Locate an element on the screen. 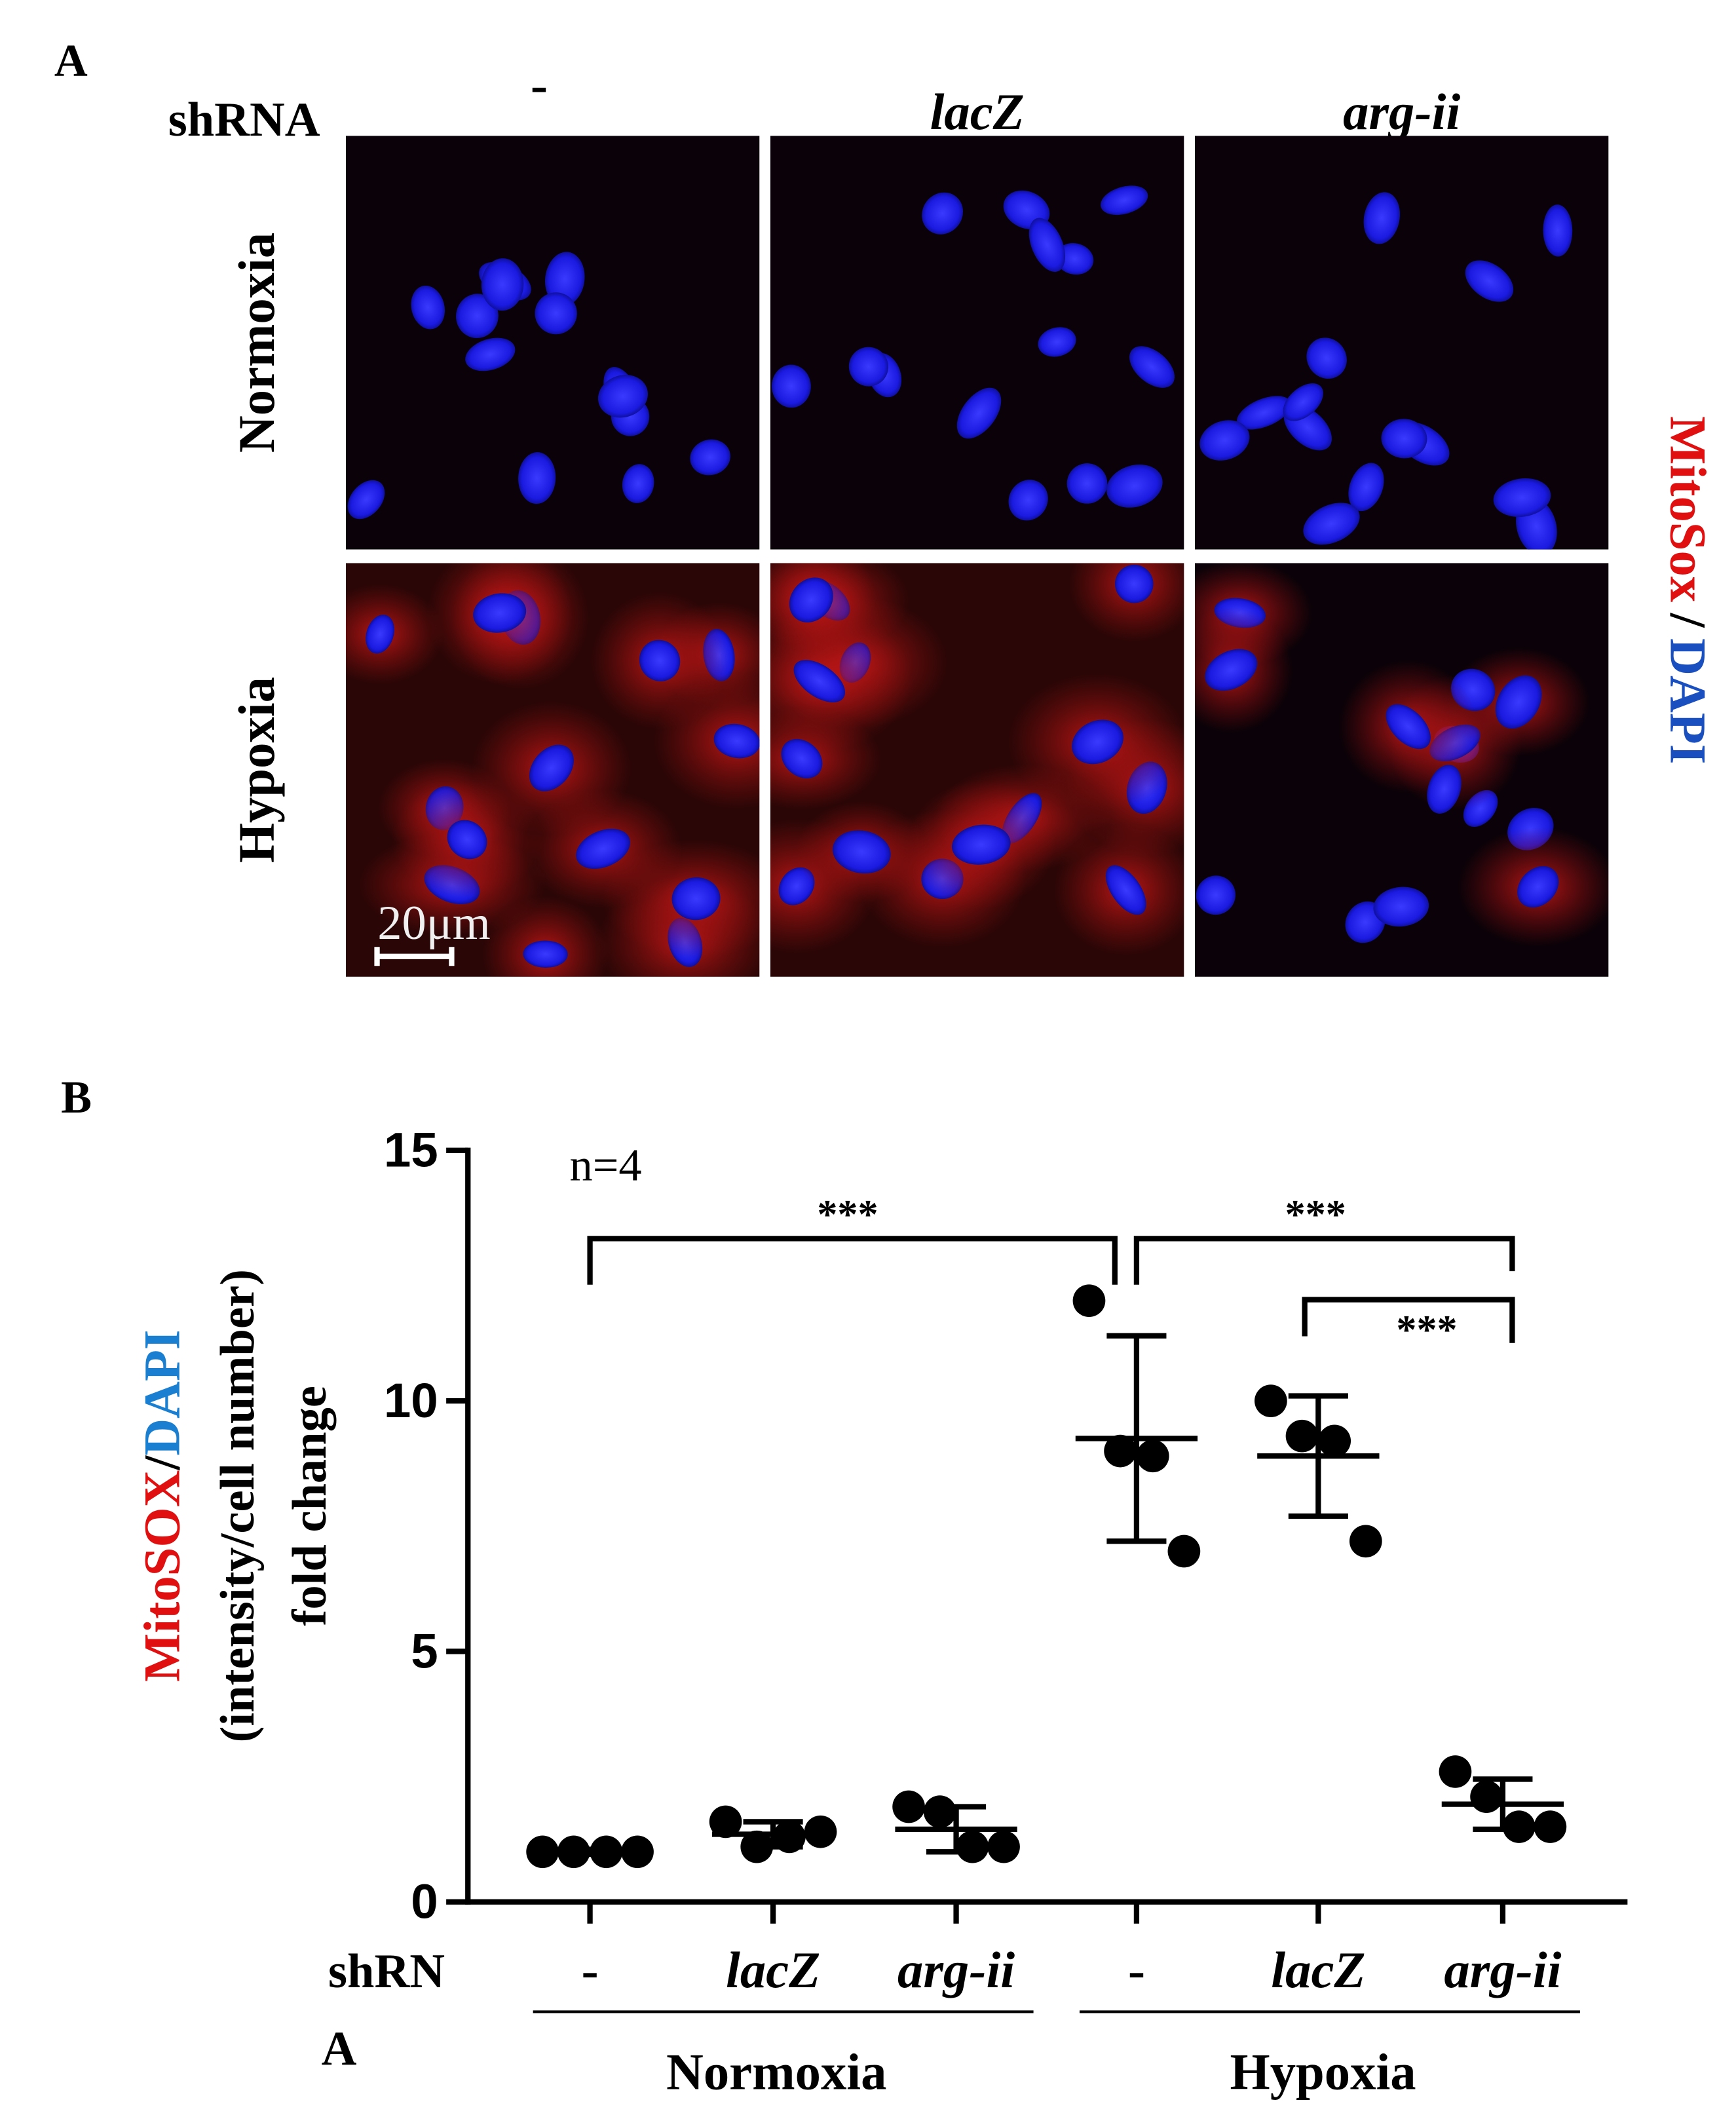 The image size is (1736, 2115). scale-bar is located at coordinates (414, 956).